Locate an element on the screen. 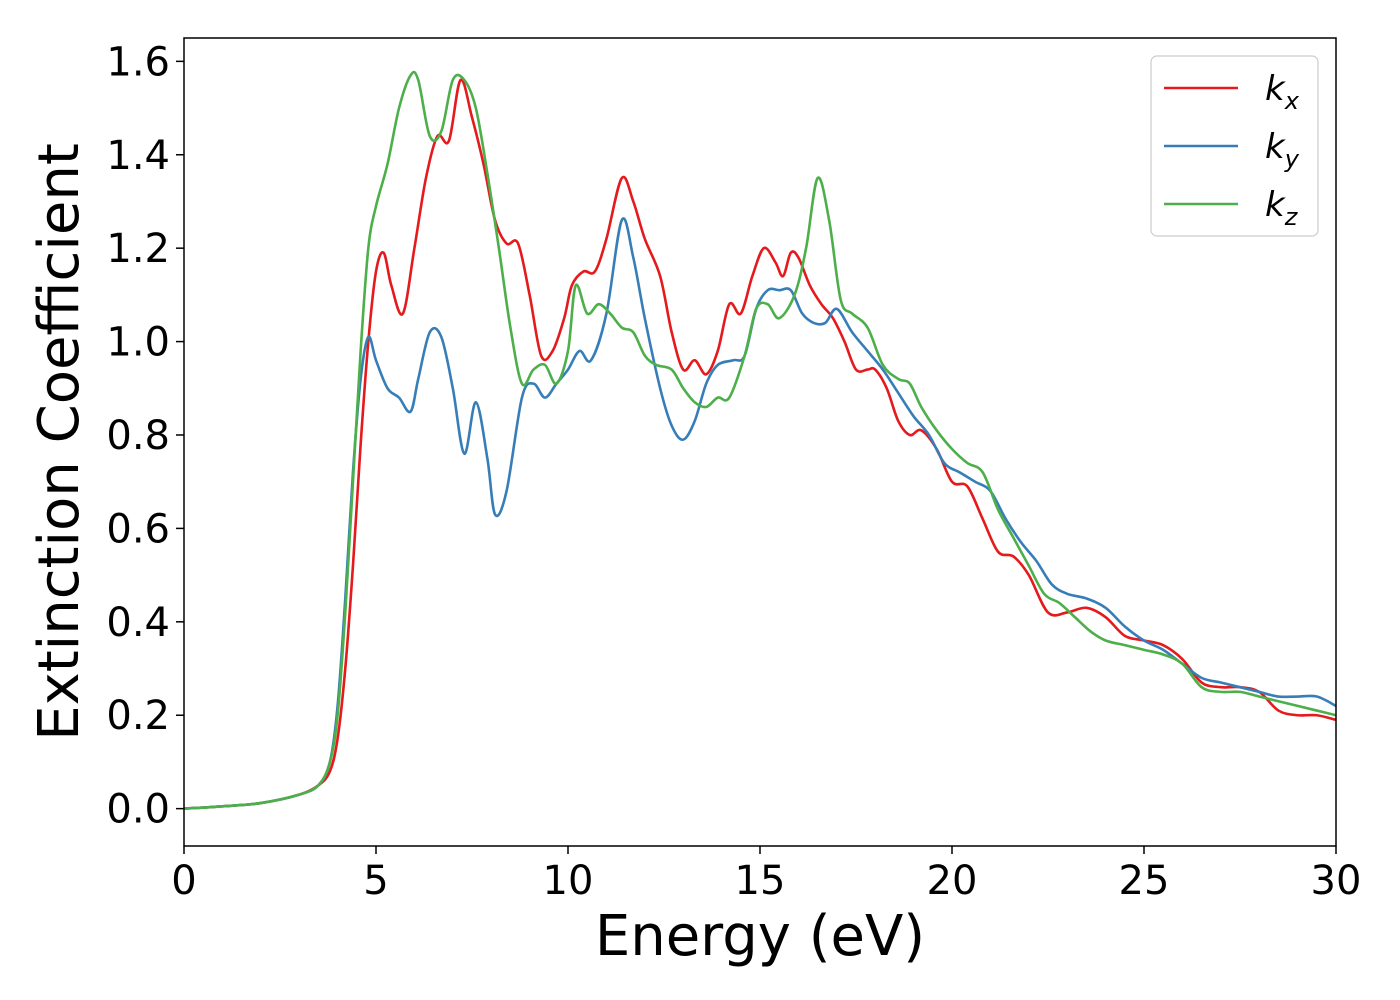 This screenshot has width=1400, height=1000. x-tick-label: 30 is located at coordinates (1336, 881).